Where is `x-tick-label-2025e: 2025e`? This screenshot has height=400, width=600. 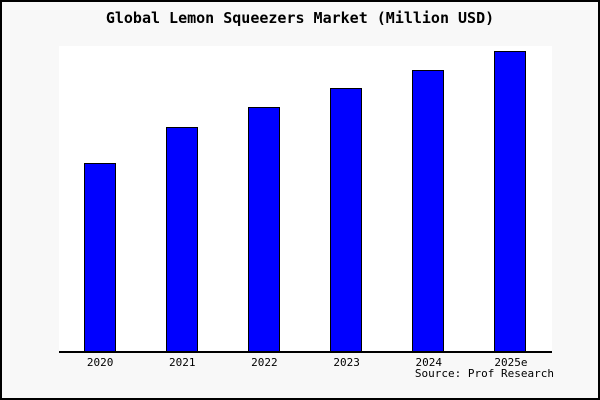 x-tick-label-2025e: 2025e is located at coordinates (511, 362).